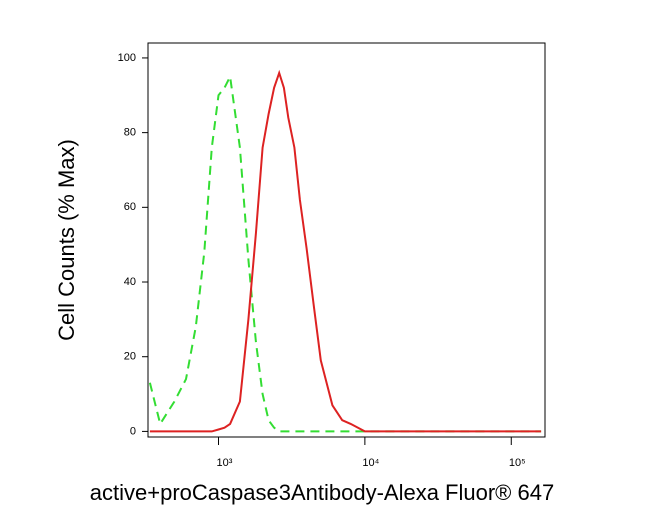 The image size is (650, 518). I want to click on x-tick-label: 10³, so click(225, 463).